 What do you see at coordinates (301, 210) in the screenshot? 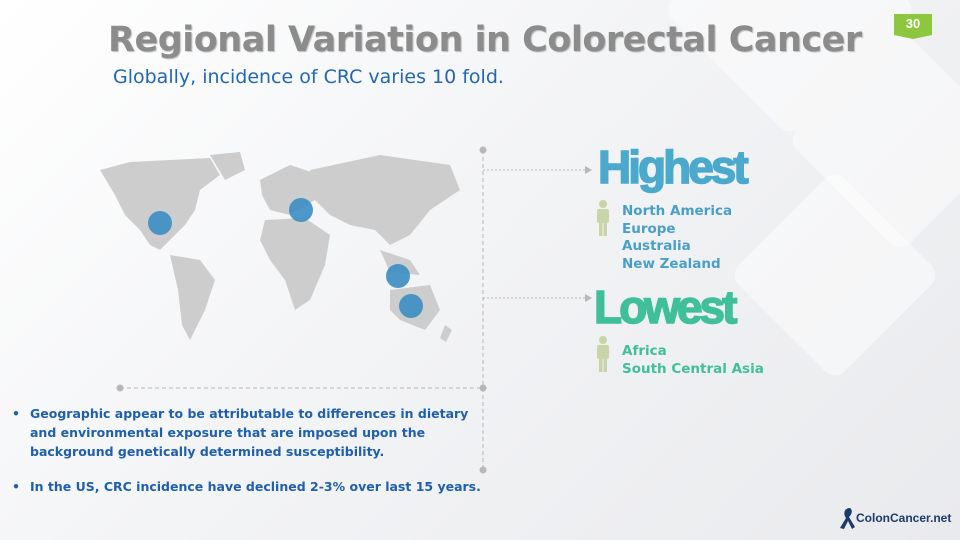
I see `marker-europe` at bounding box center [301, 210].